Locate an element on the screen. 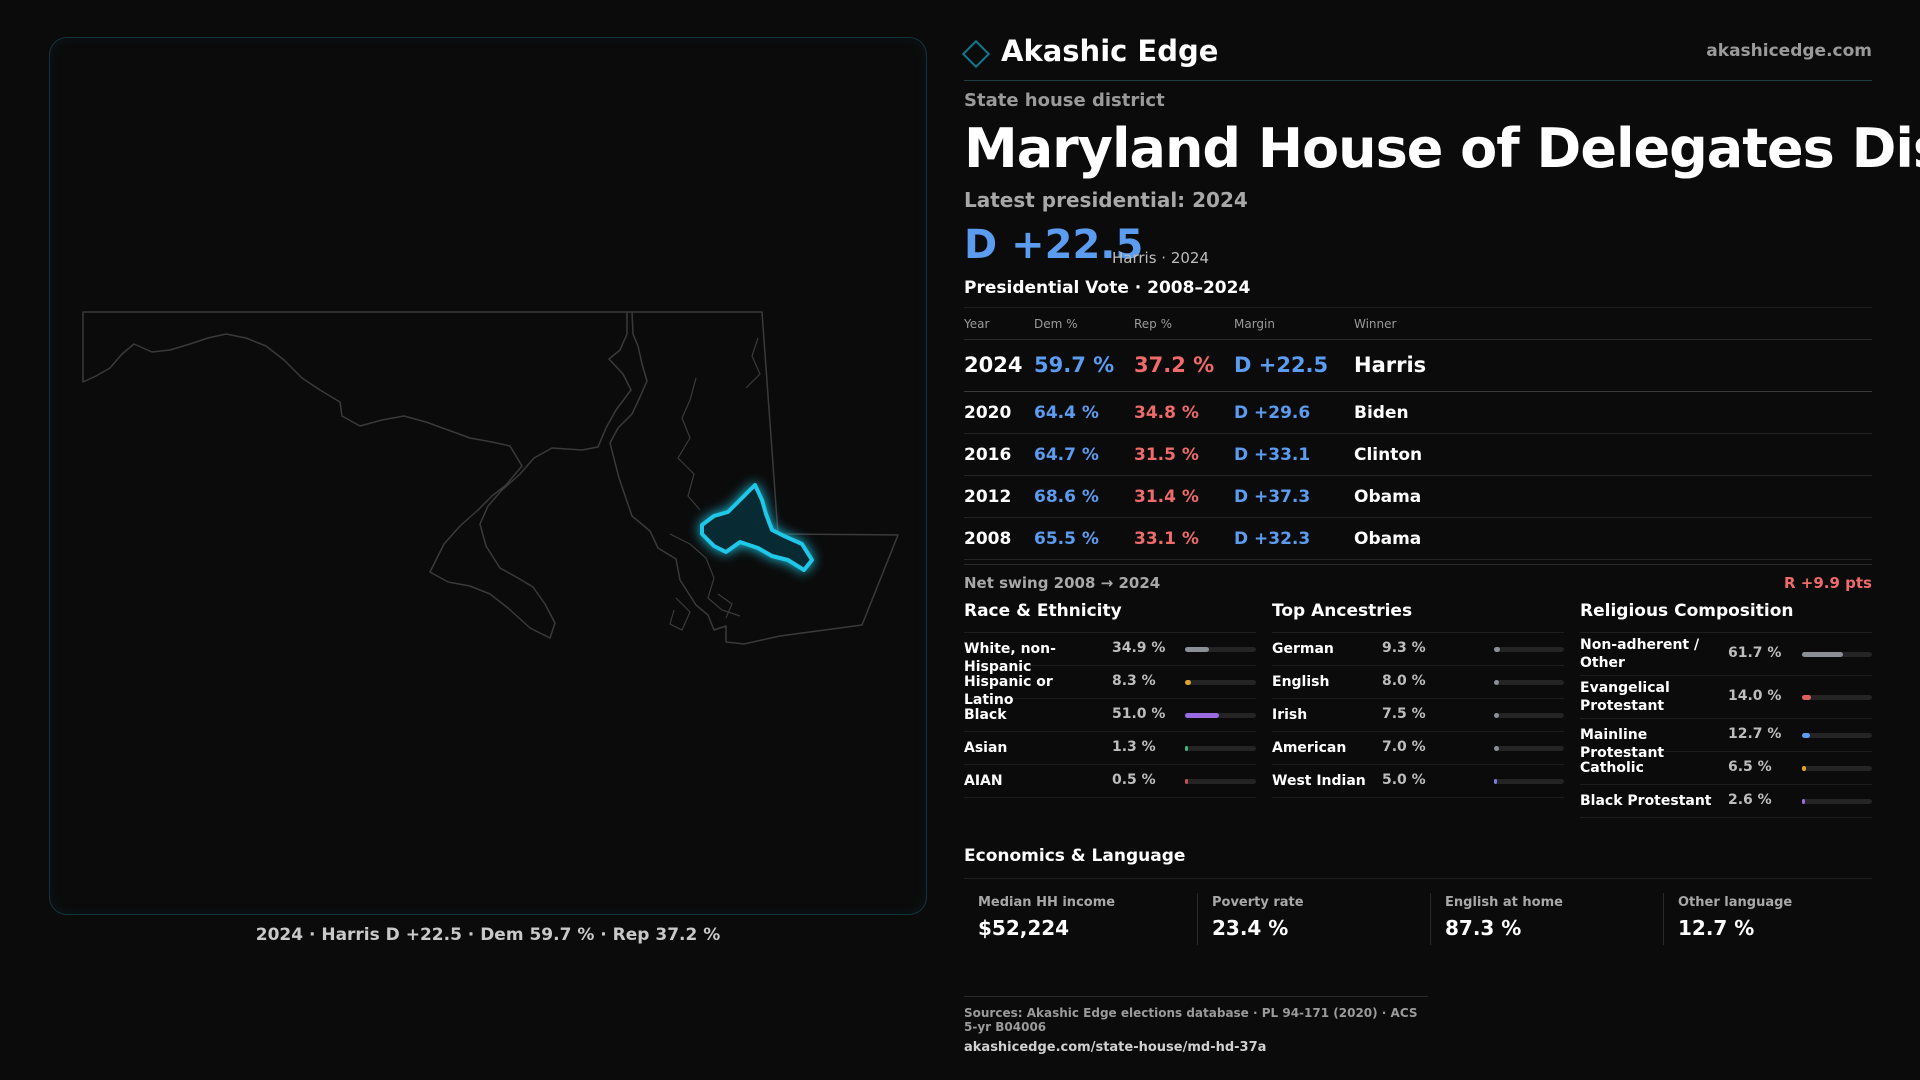 The width and height of the screenshot is (1920, 1080). row-dem: 65.5 % is located at coordinates (1066, 539).